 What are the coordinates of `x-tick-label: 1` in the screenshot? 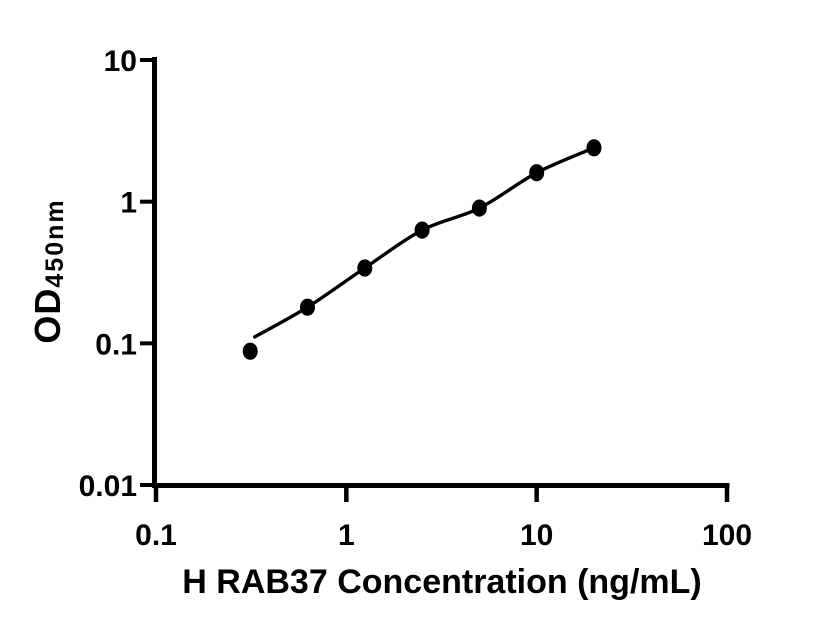 It's located at (346, 535).